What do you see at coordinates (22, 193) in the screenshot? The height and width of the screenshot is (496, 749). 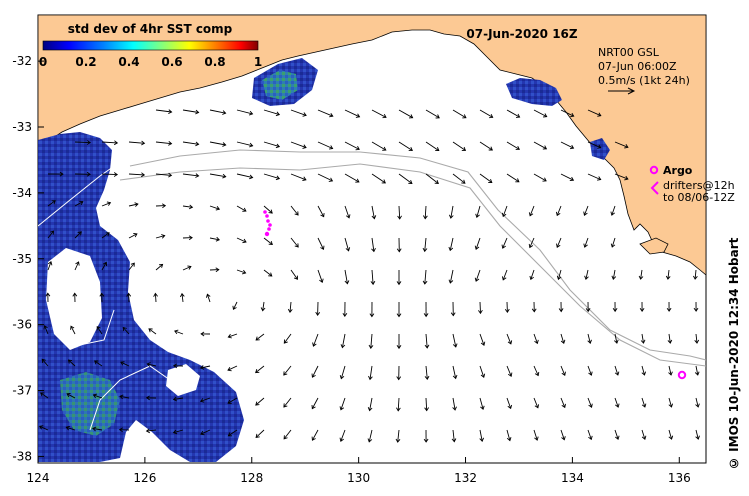 I see `y-axis-tick-label: -34` at bounding box center [22, 193].